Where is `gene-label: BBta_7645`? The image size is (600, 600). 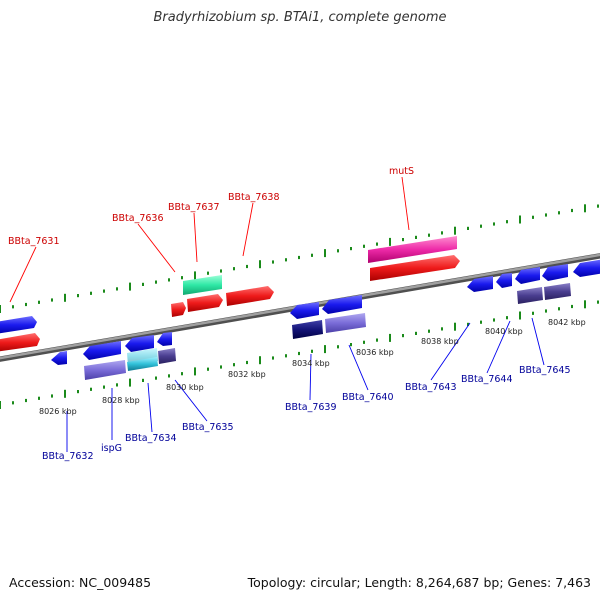
gene-label: BBta_7645 is located at coordinates (545, 370).